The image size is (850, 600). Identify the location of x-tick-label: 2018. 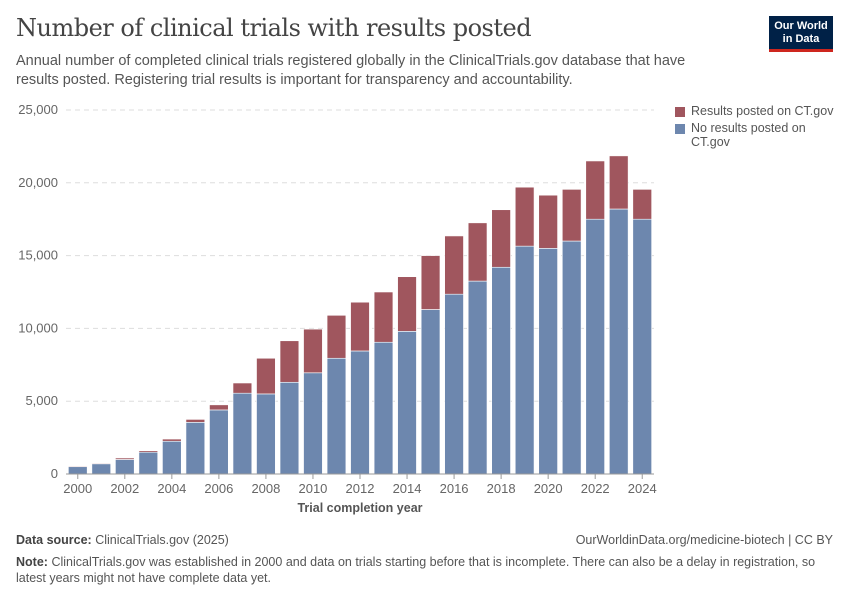
(501, 488).